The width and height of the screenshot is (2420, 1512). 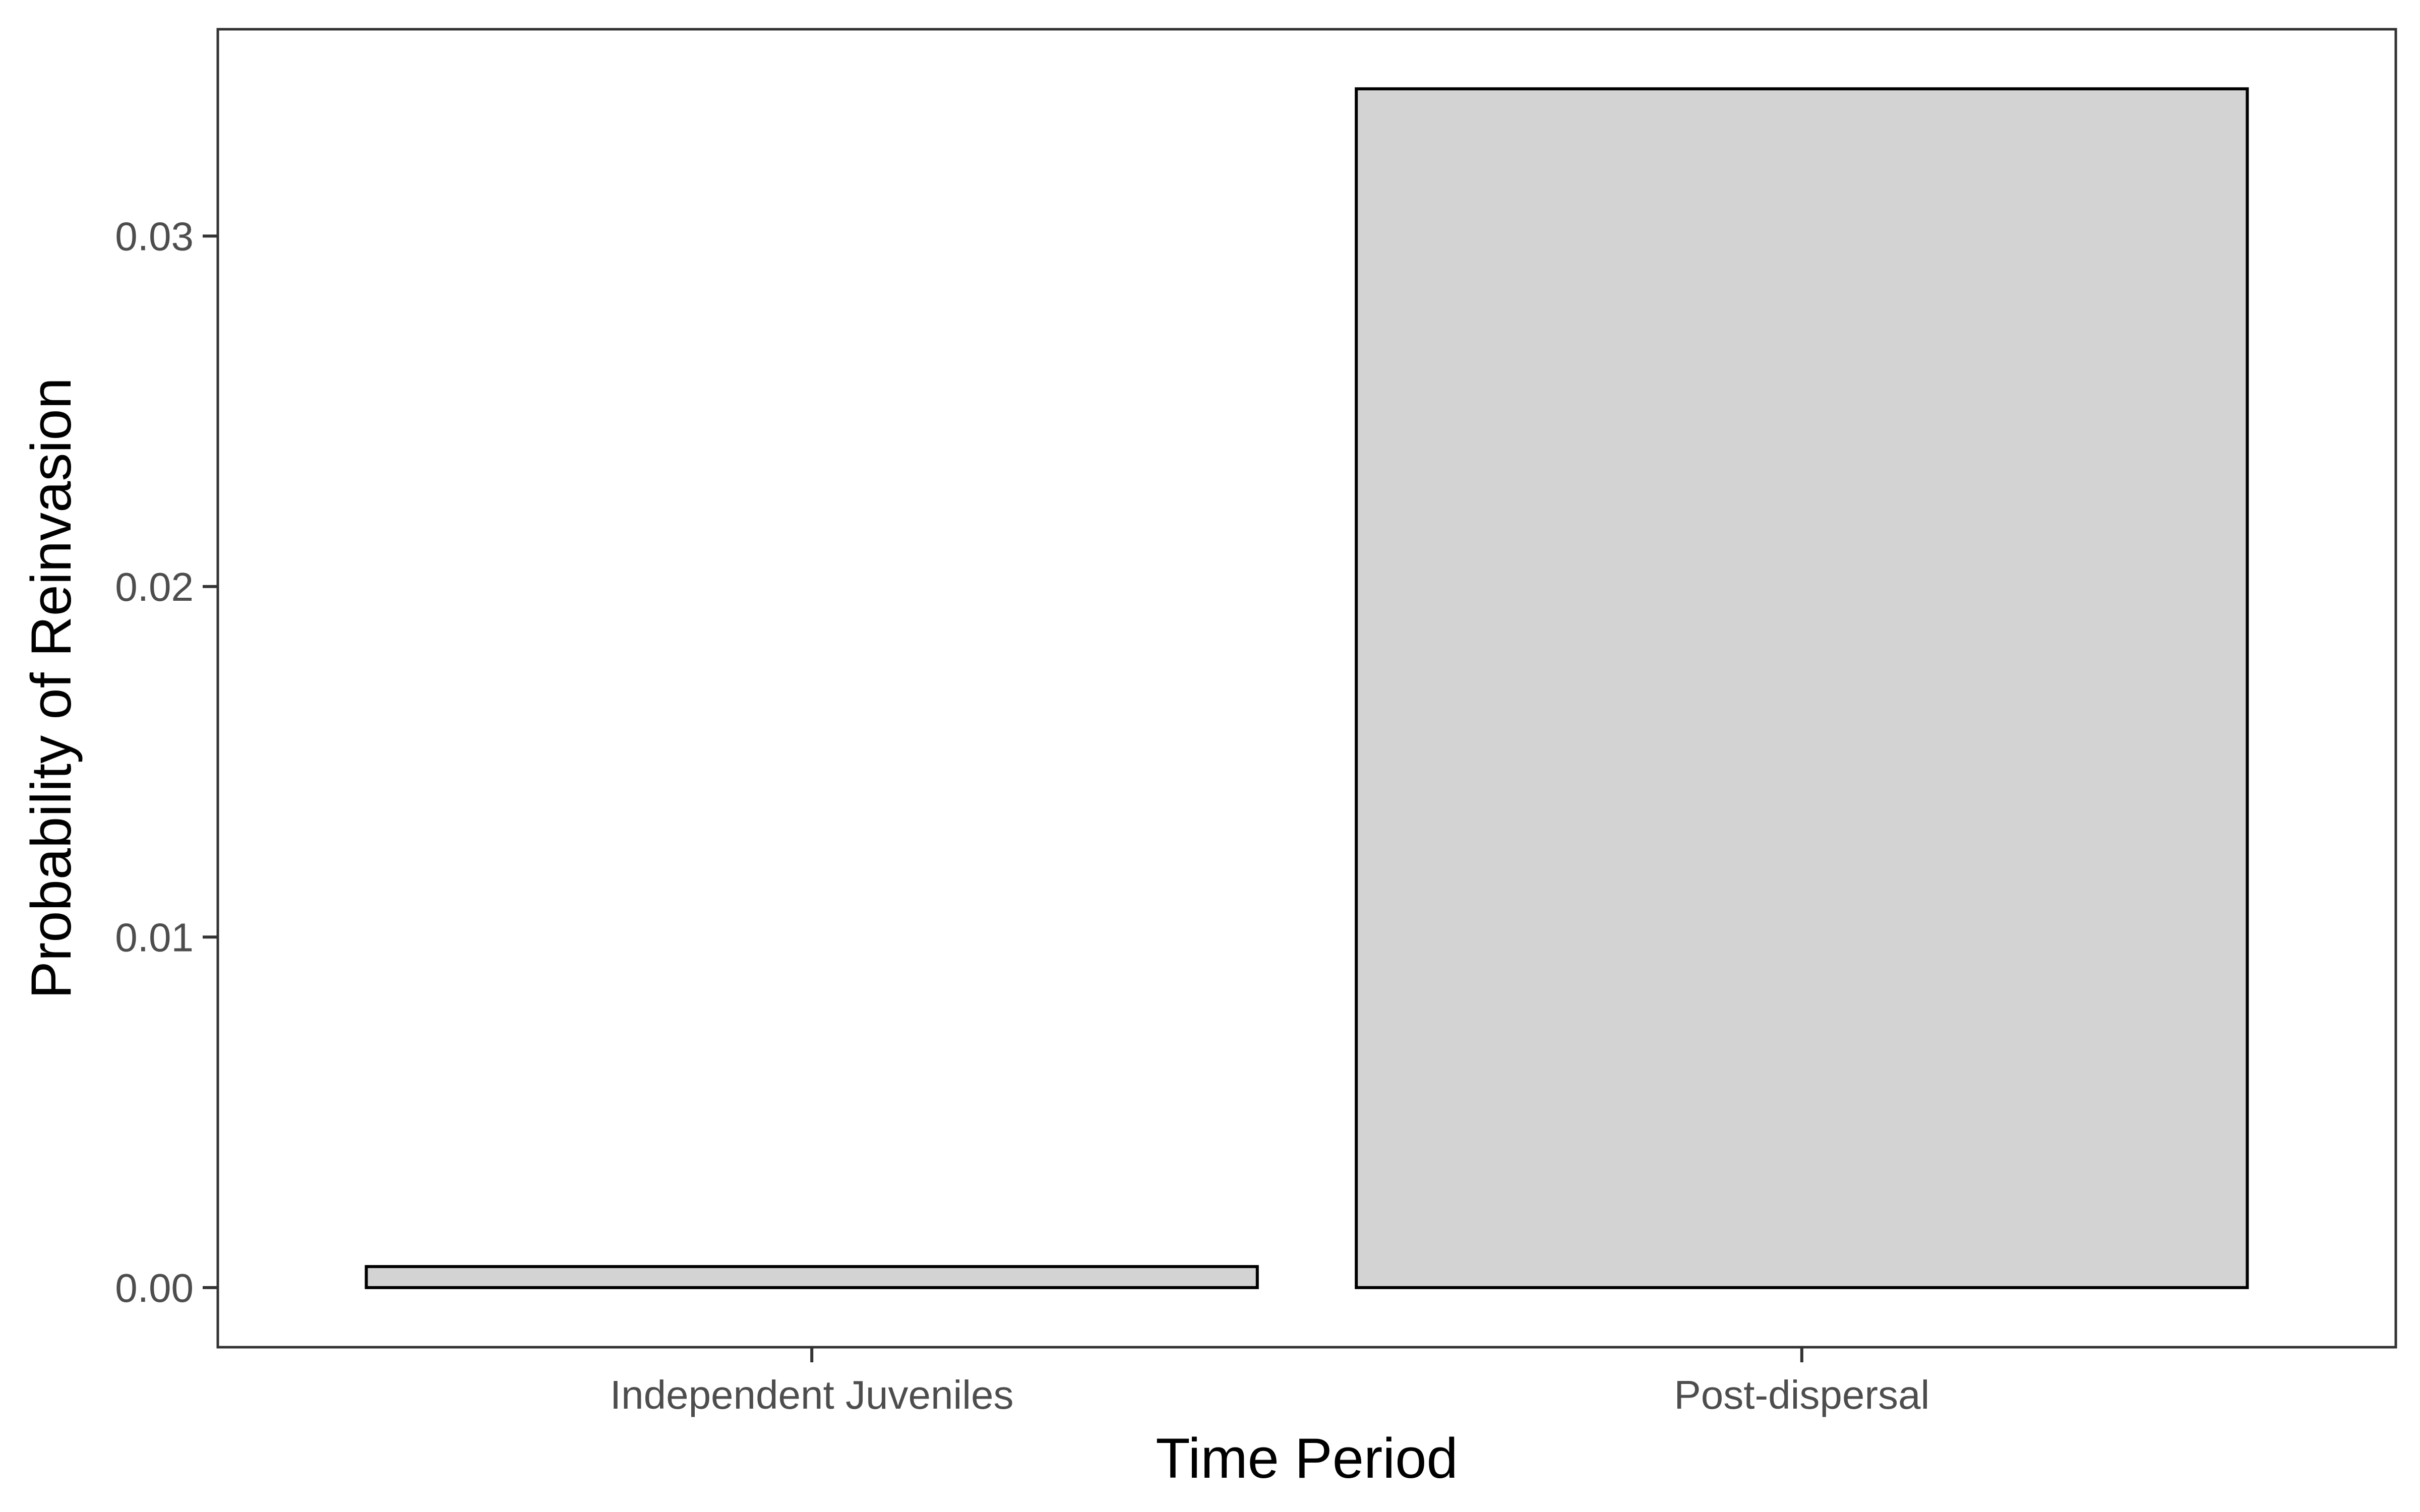 I want to click on y-tick-label: 0.02, so click(x=154, y=586).